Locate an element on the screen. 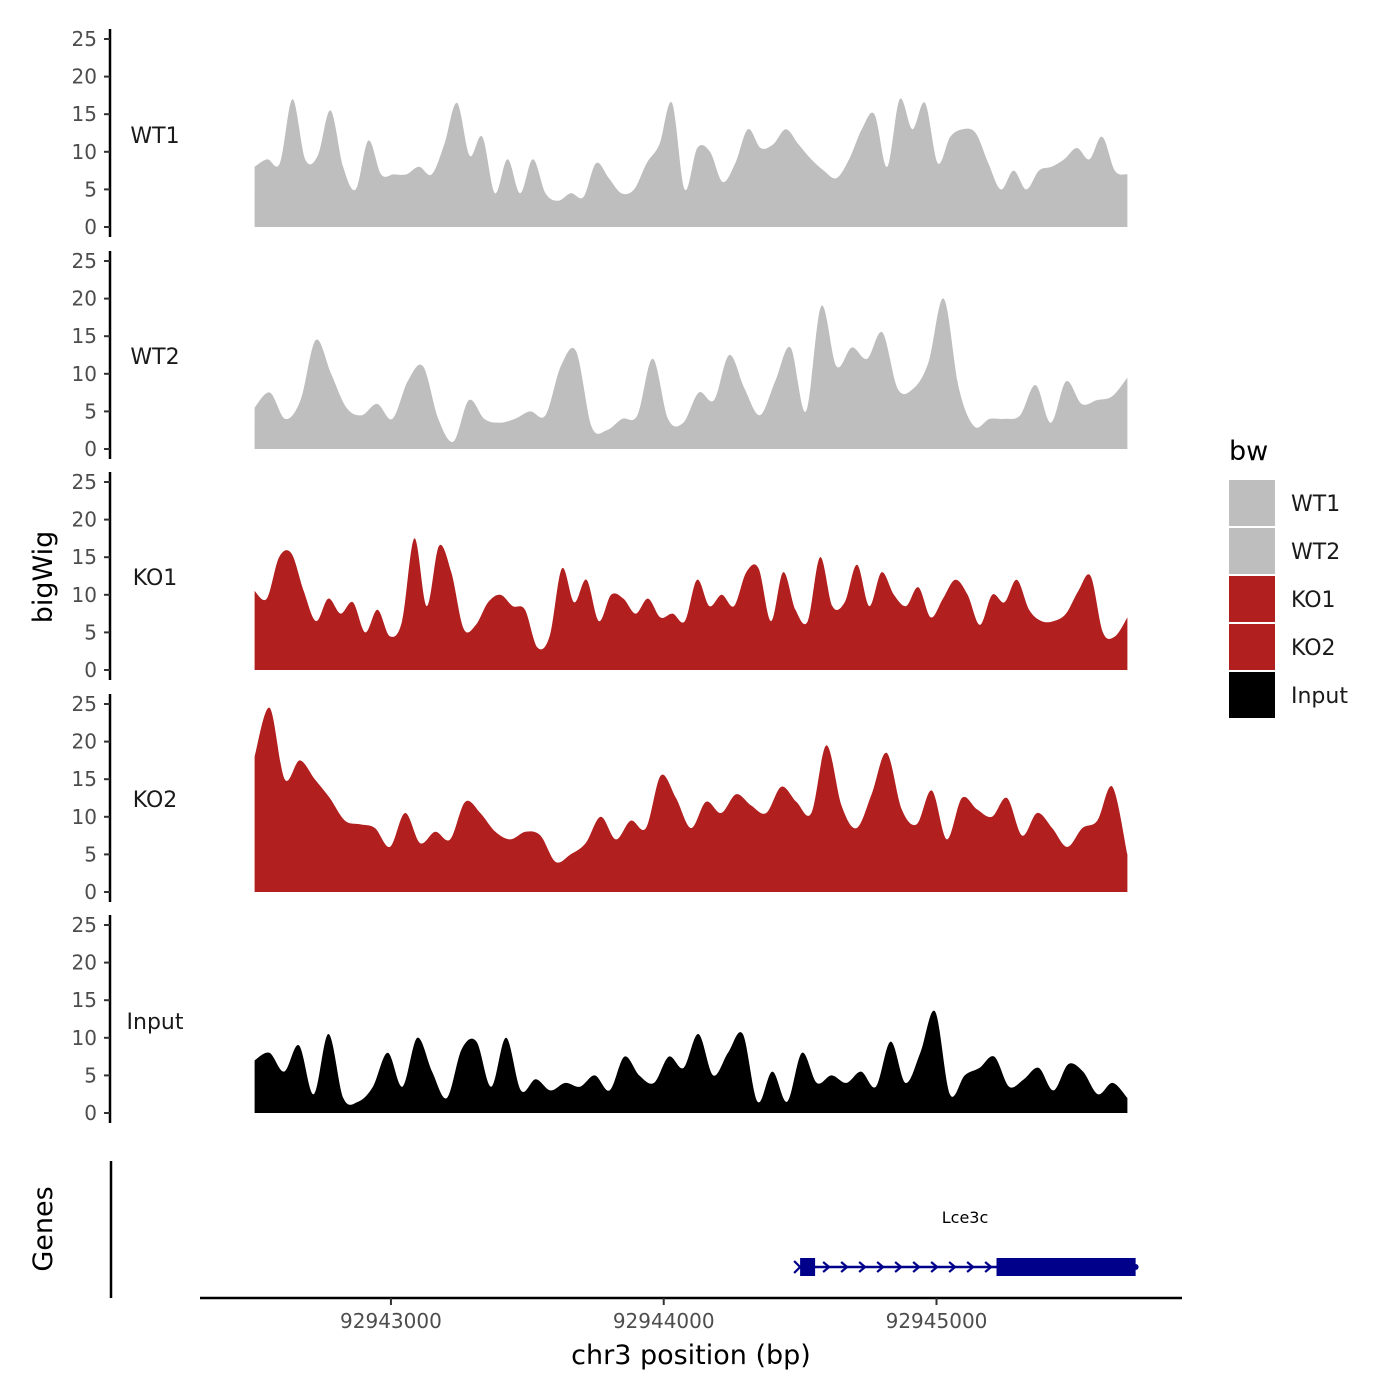 The width and height of the screenshot is (1400, 1400). legend-key-WT1 is located at coordinates (1252, 503).